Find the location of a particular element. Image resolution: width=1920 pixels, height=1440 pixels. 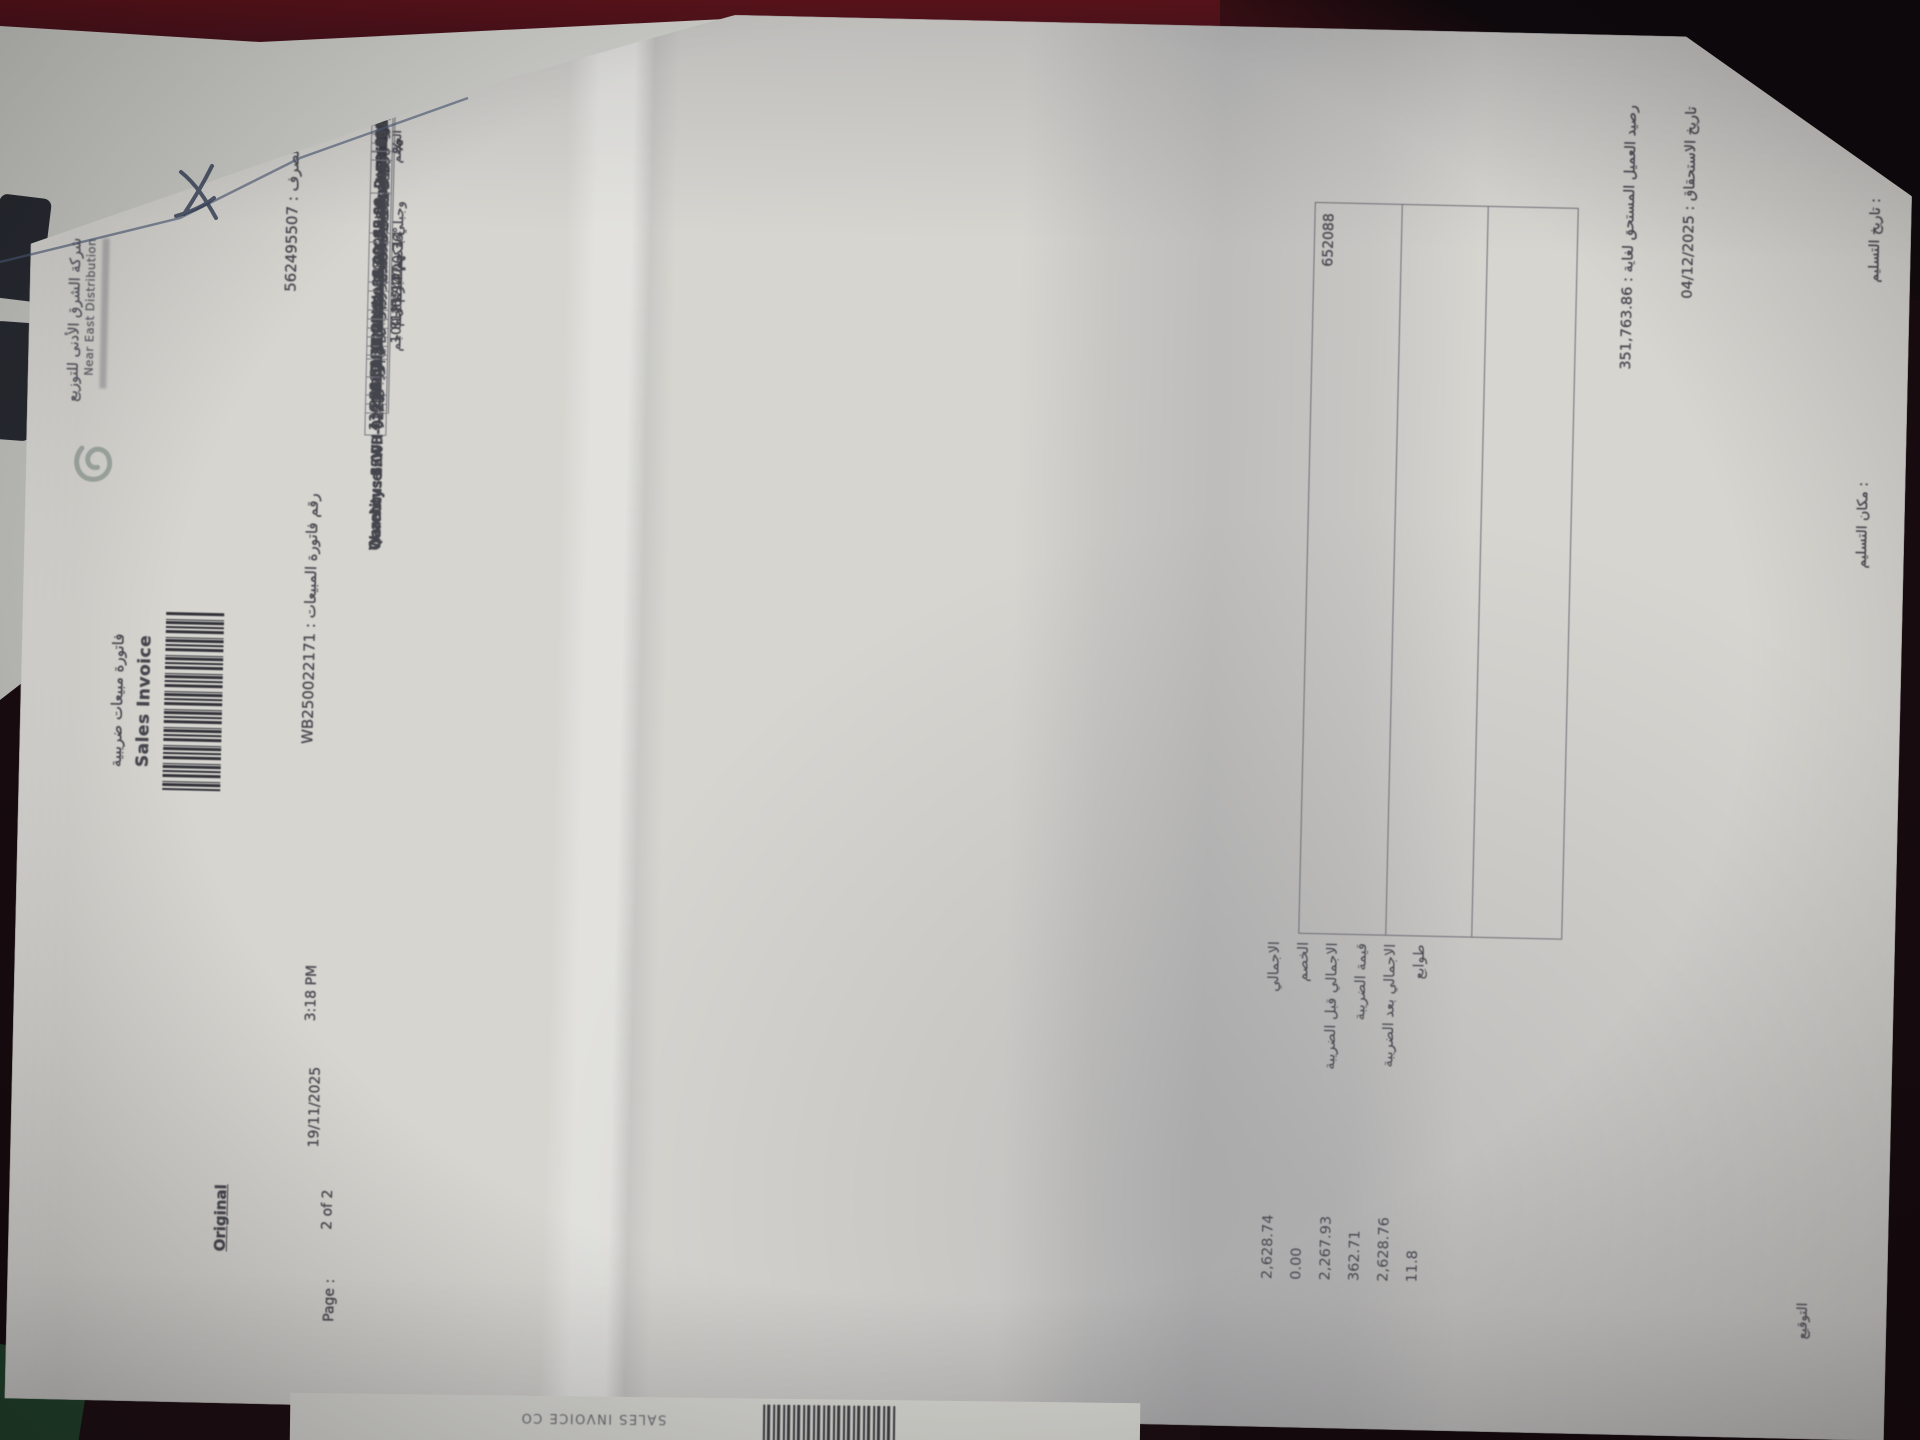

title-block: فاتورة مبيعات ضريبية Sales Invoice is located at coordinates (165, 702).